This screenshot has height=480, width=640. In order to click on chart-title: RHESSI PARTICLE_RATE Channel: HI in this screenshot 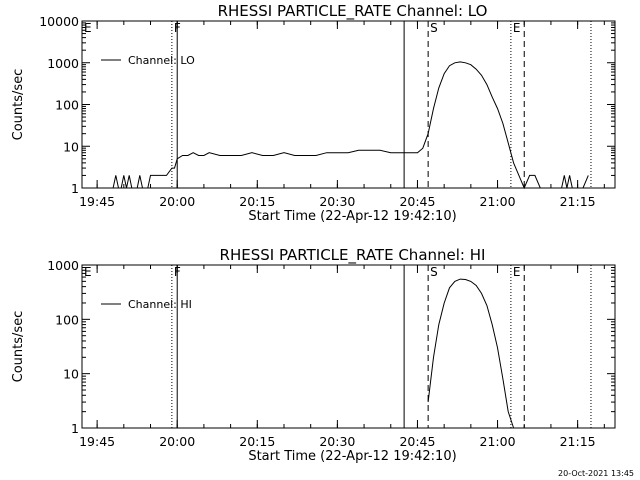, I will do `click(353, 255)`.